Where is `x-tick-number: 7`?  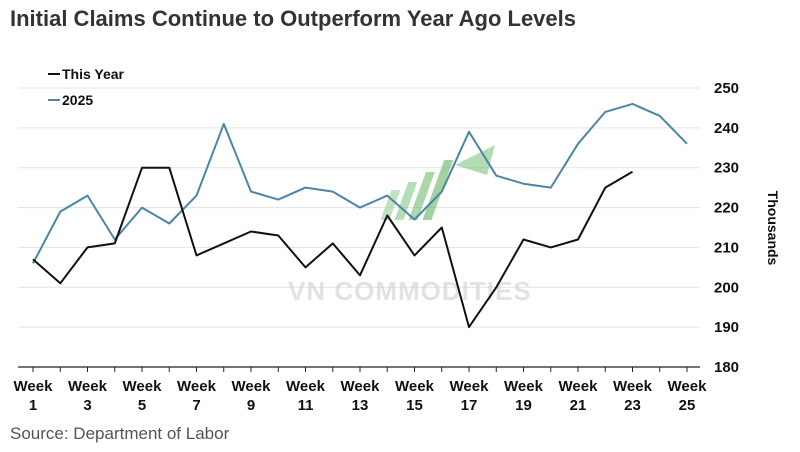 x-tick-number: 7 is located at coordinates (196, 405).